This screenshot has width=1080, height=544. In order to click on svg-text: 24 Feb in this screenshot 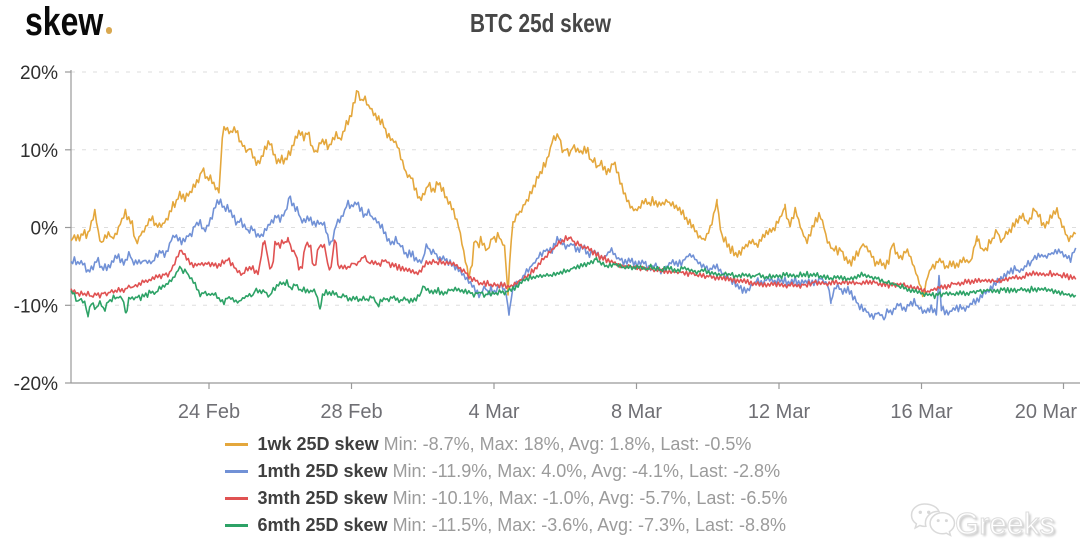, I will do `click(209, 412)`.